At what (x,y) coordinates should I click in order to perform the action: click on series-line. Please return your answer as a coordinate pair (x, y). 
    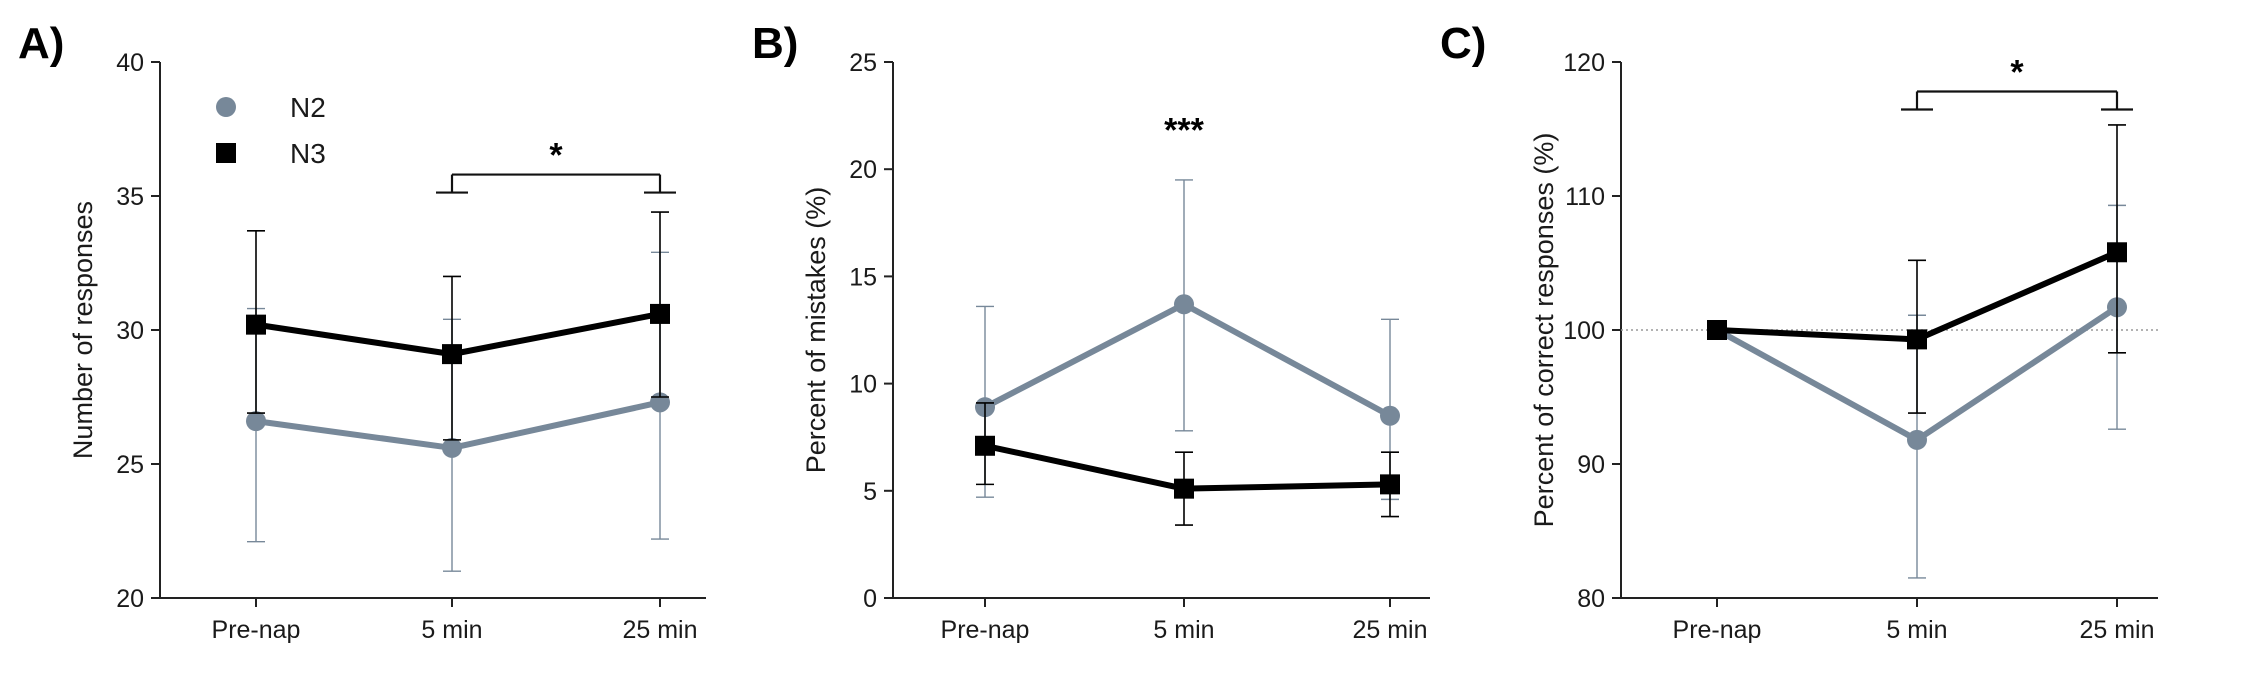
    Looking at the image, I should click on (1187, 360).